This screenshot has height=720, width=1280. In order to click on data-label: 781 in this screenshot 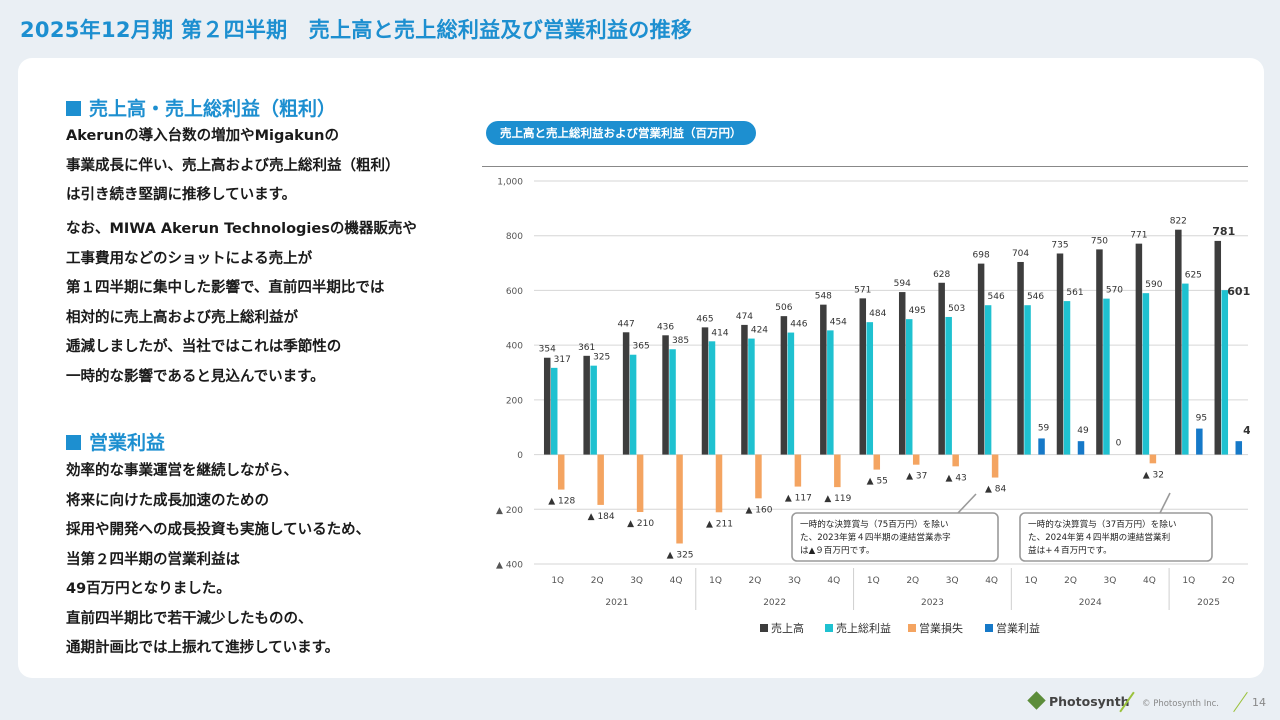, I will do `click(1223, 231)`.